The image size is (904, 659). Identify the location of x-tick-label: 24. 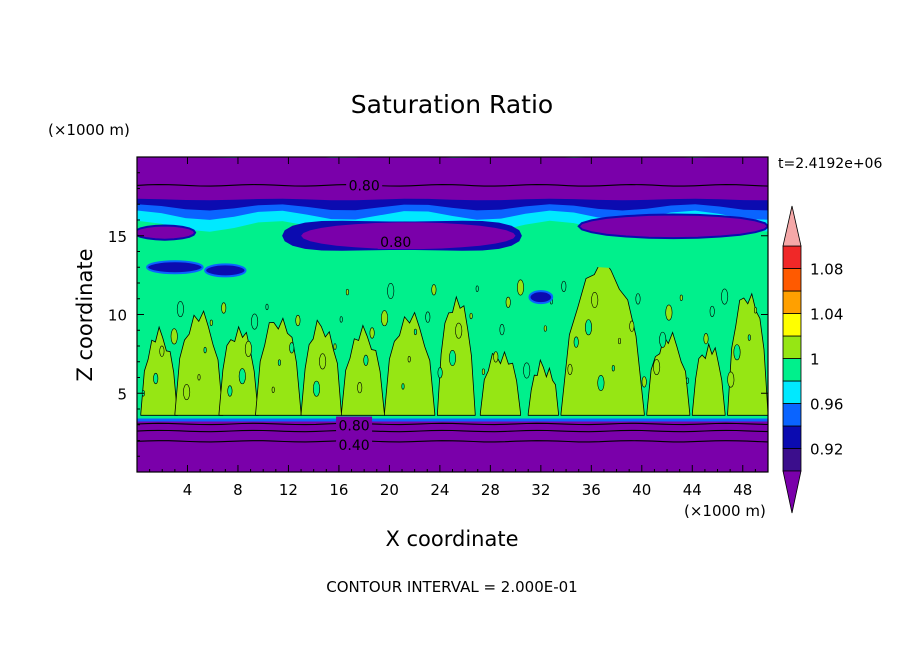
(439, 490).